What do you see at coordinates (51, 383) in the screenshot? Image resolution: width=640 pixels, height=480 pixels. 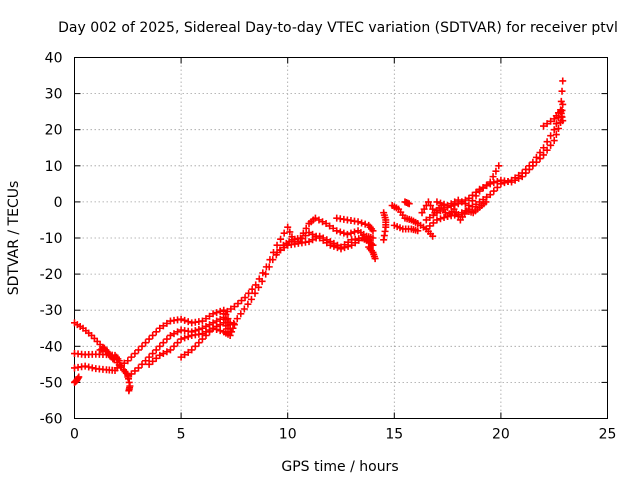 I see `y-tick-label: -50` at bounding box center [51, 383].